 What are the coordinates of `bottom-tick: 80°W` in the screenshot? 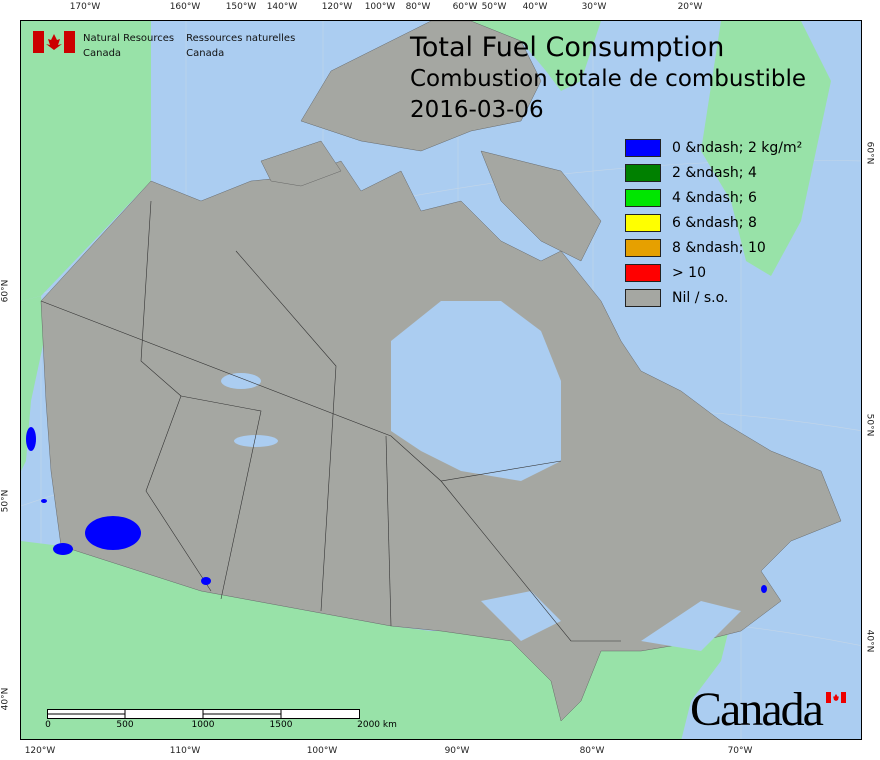 It's located at (592, 751).